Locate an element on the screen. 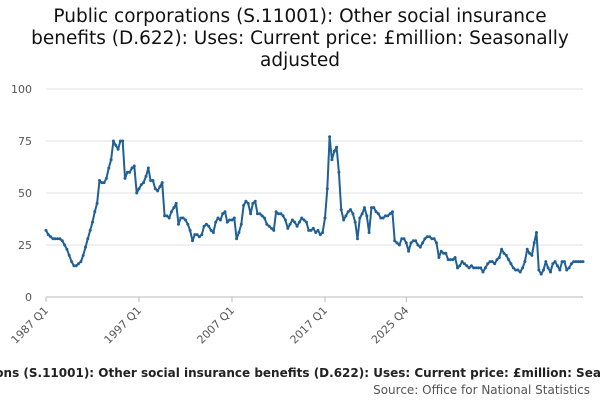  x-tick-label-1997-Q1: 1997 Q1 is located at coordinates (123, 325).